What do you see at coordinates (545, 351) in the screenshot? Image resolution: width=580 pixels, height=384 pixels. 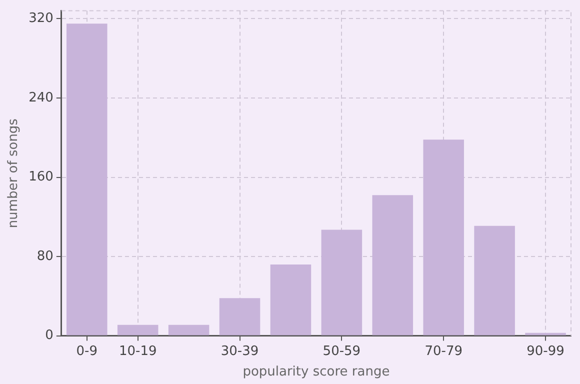 I see `x-tick-label: 90-99` at bounding box center [545, 351].